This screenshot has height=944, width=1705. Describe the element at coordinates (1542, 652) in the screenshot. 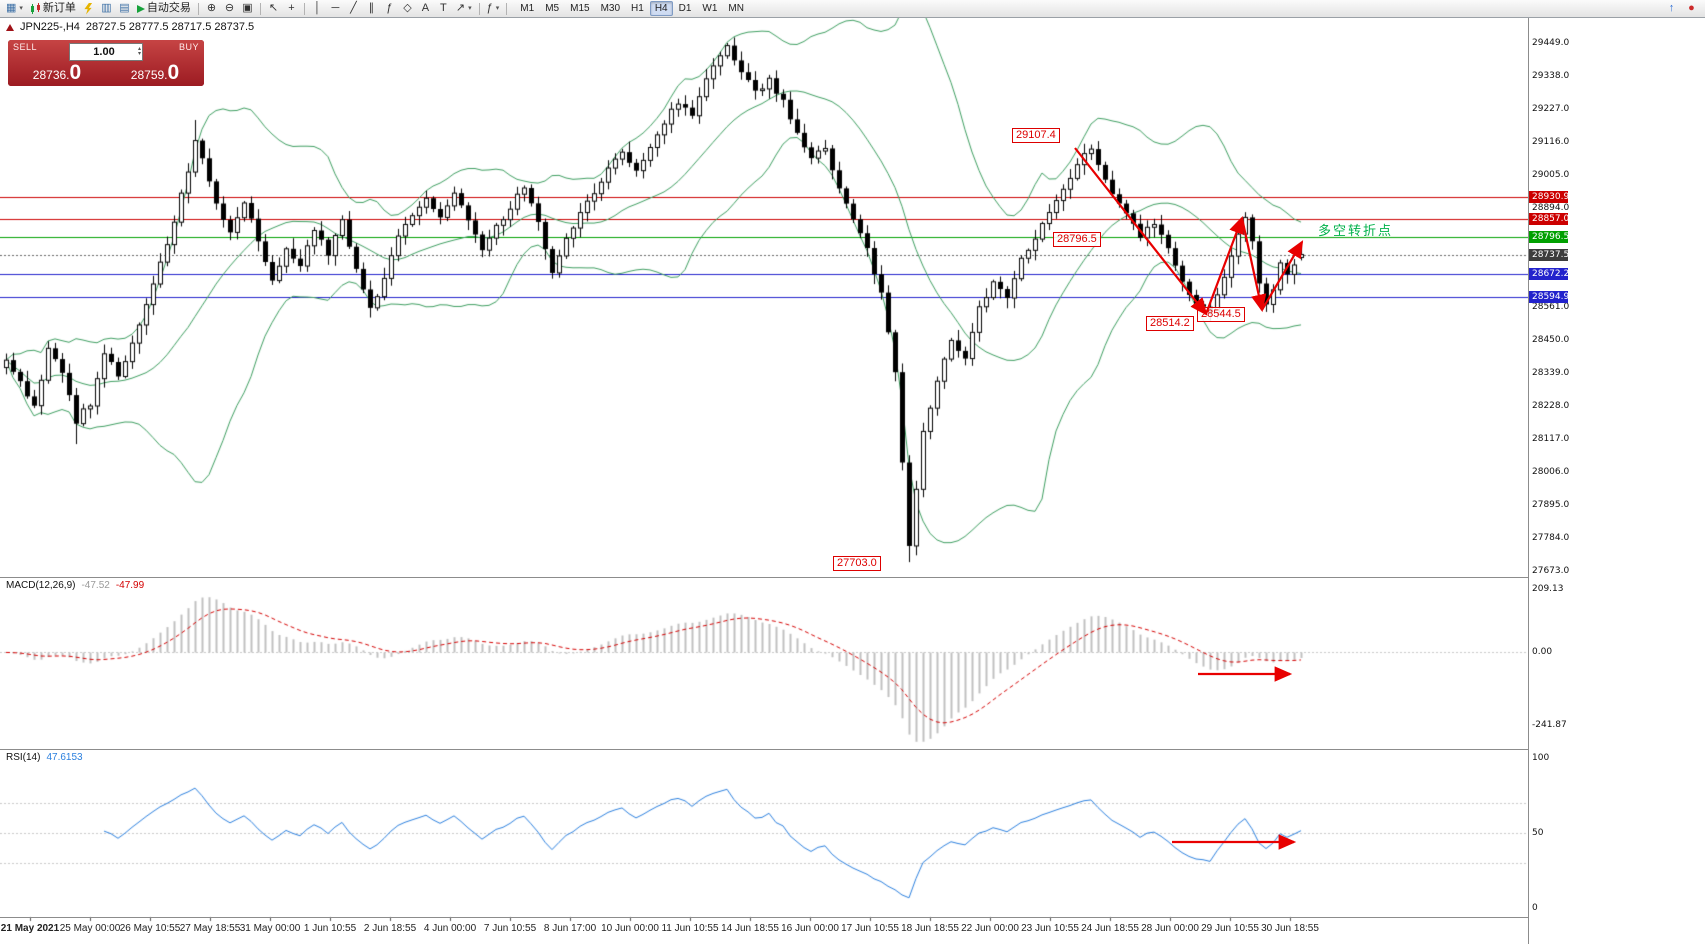

I see `macd-tick: 0.00` at that location.